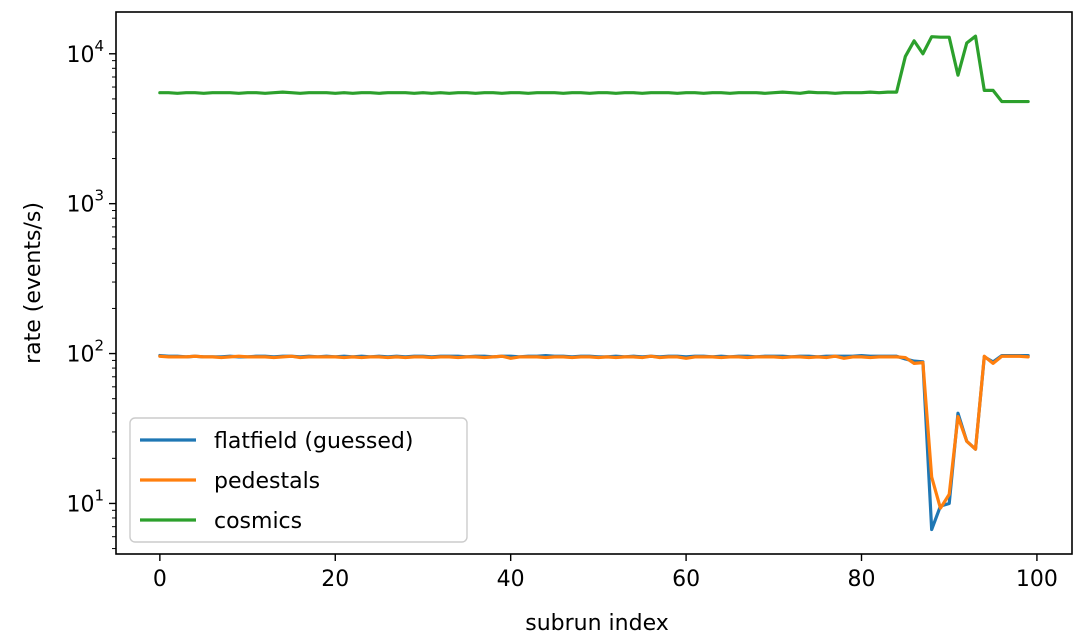 This screenshot has height=637, width=1076. I want to click on x-axis-label: subrun index, so click(596, 623).